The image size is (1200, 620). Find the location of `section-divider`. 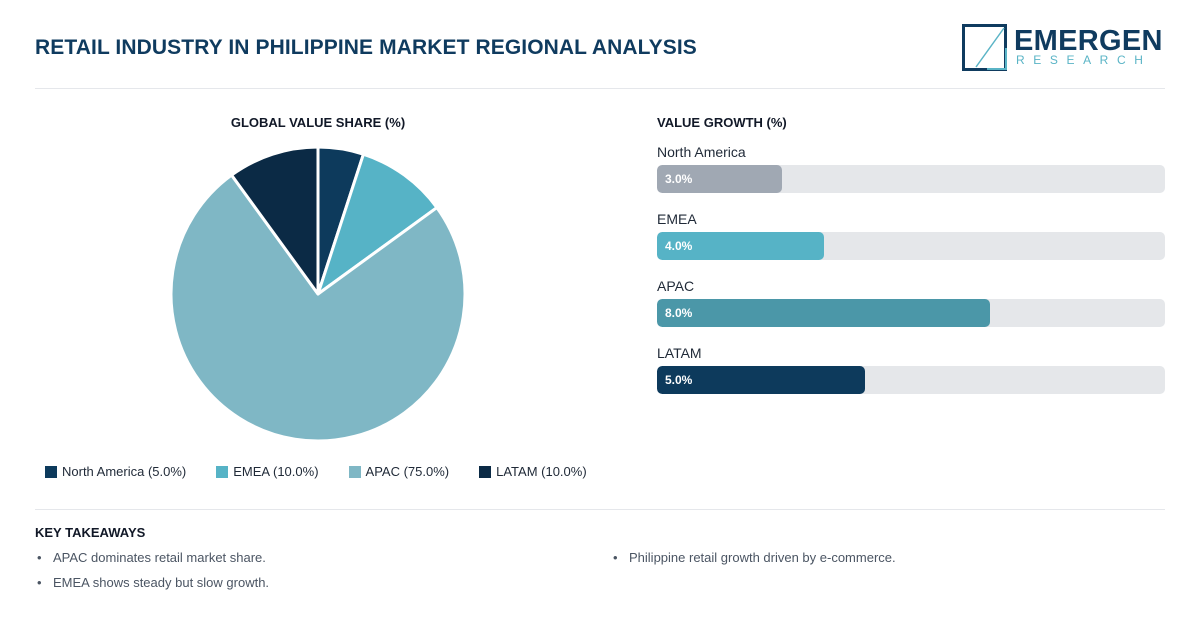

section-divider is located at coordinates (600, 509).